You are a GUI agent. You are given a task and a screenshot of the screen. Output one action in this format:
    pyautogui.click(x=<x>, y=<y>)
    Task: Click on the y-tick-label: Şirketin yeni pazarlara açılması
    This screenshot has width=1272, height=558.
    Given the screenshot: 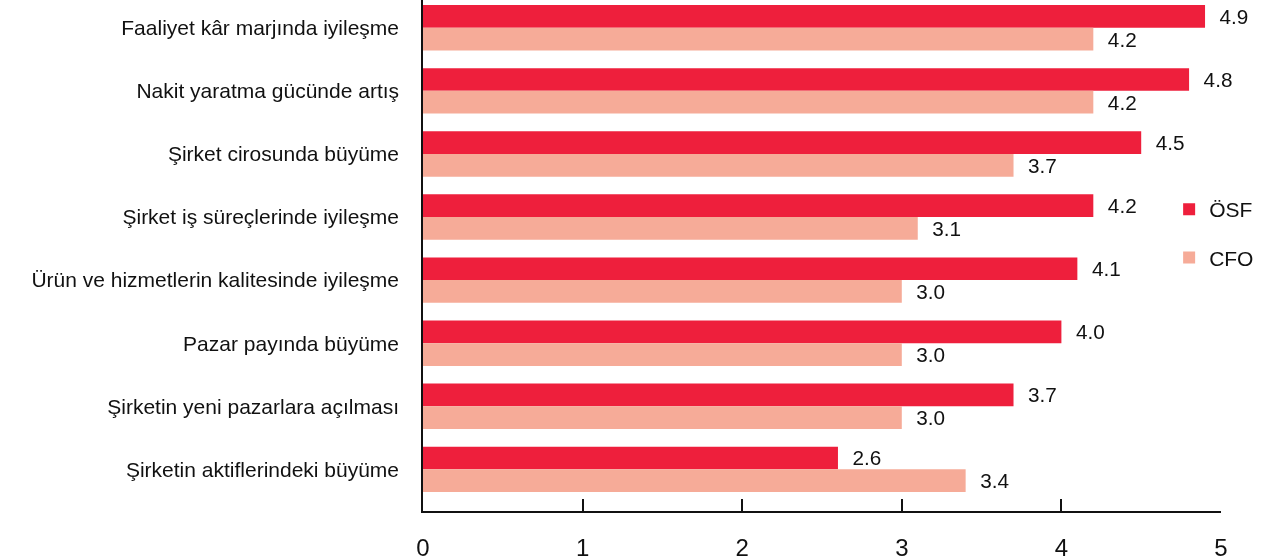 What is the action you would take?
    pyautogui.click(x=253, y=406)
    